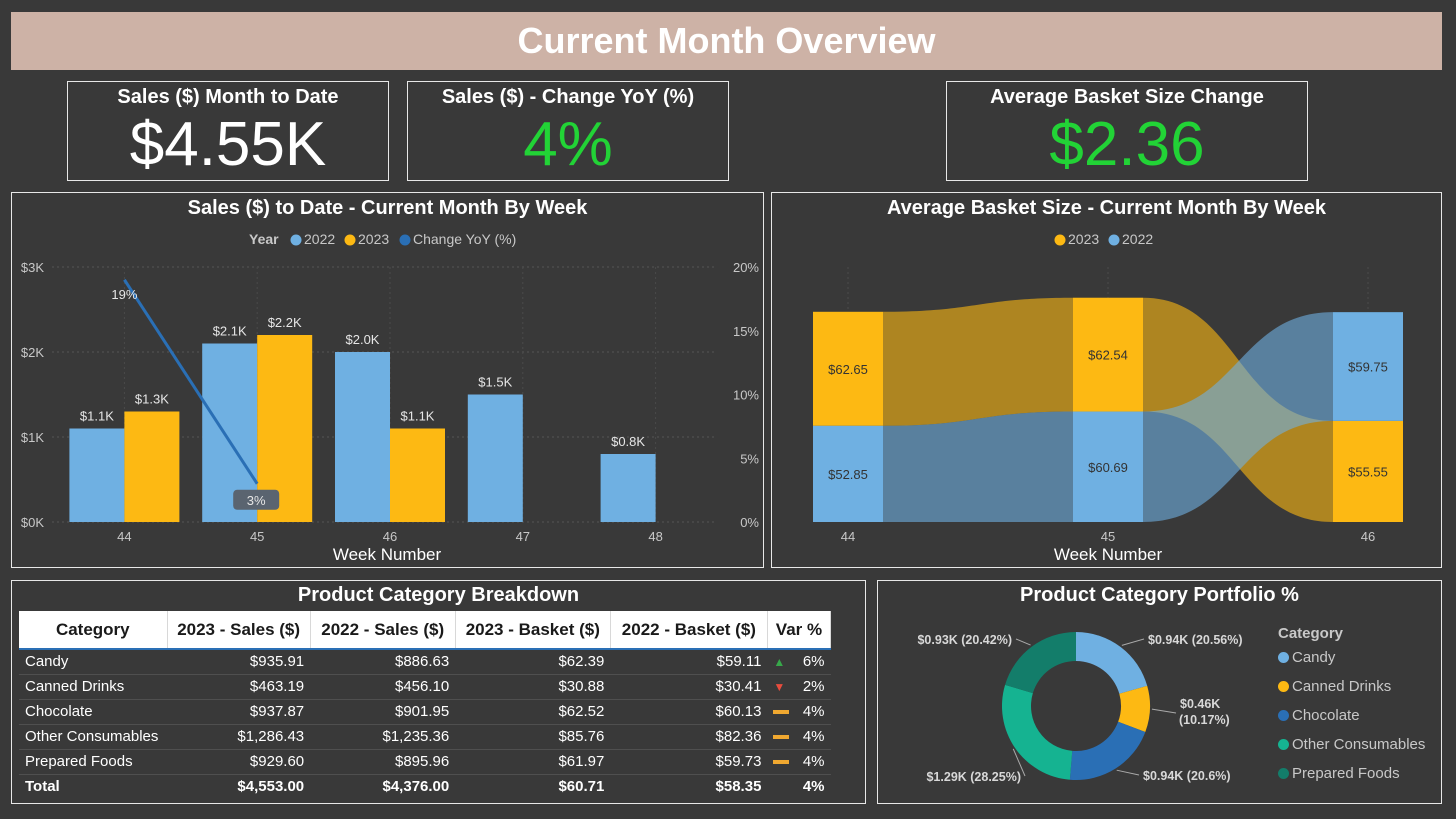 The width and height of the screenshot is (1456, 819). Describe the element at coordinates (32, 352) in the screenshot. I see `y-tick-label: $2K` at that location.